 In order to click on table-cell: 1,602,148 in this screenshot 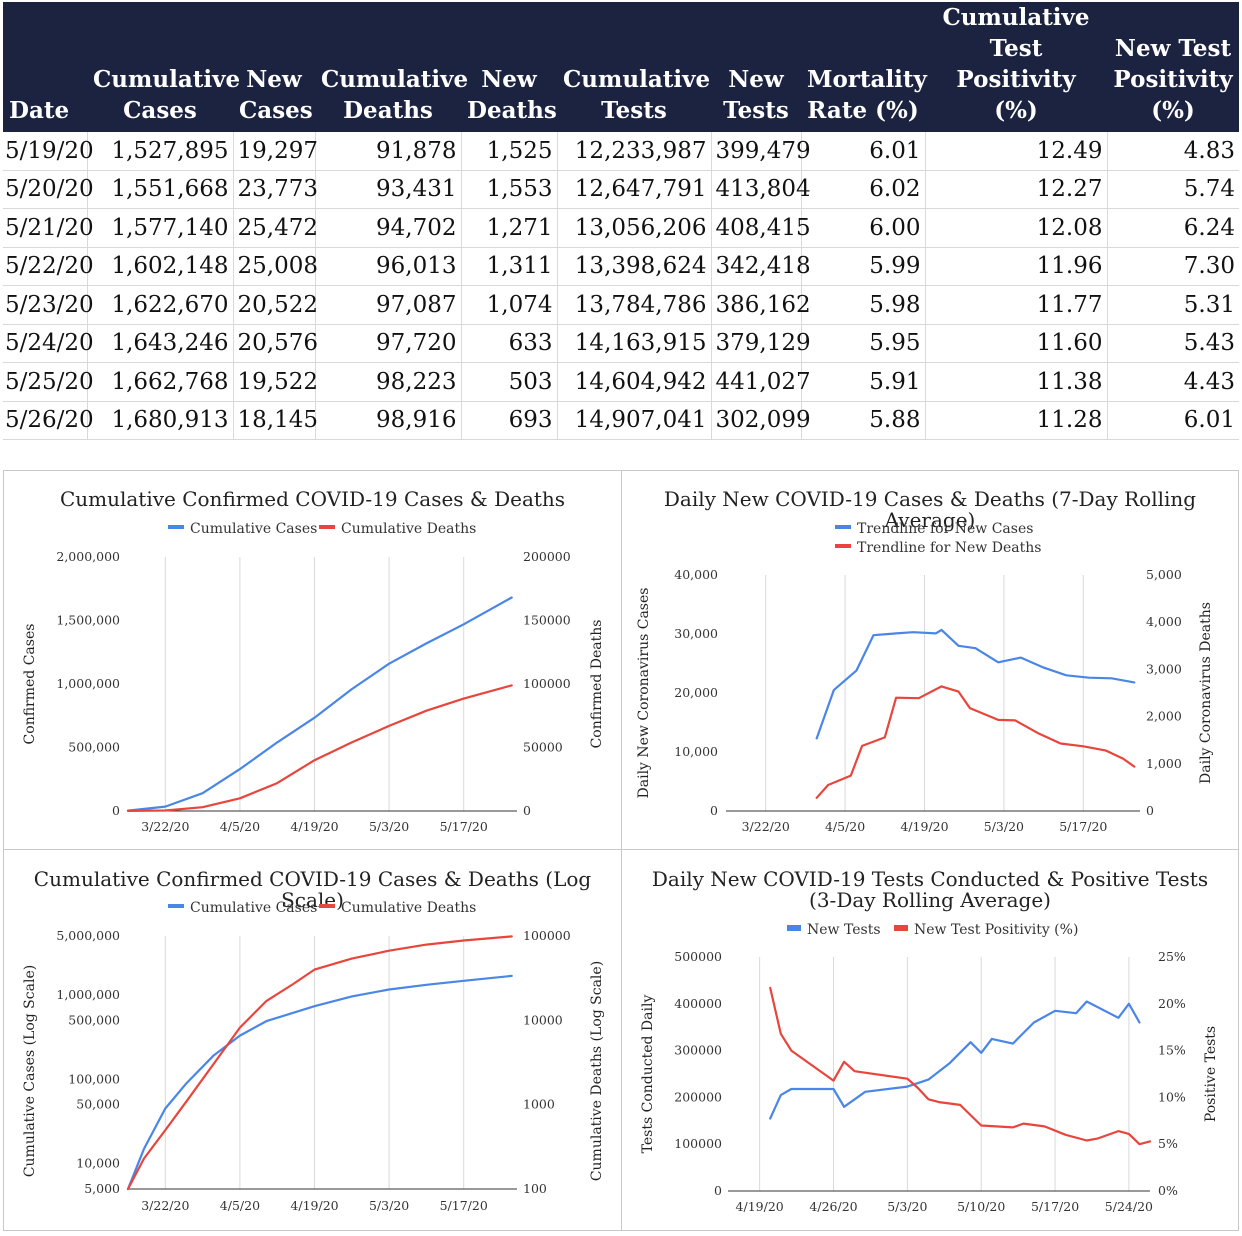, I will do `click(160, 266)`.